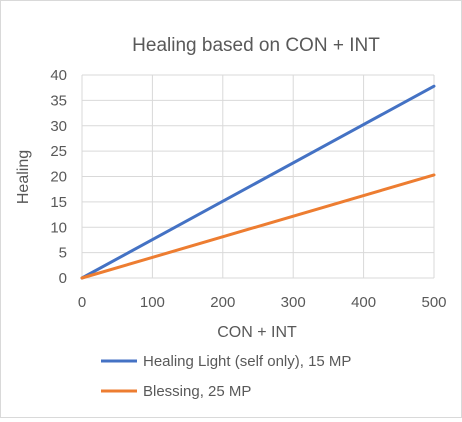  Describe the element at coordinates (82, 302) in the screenshot. I see `x-tick-label: 0` at that location.